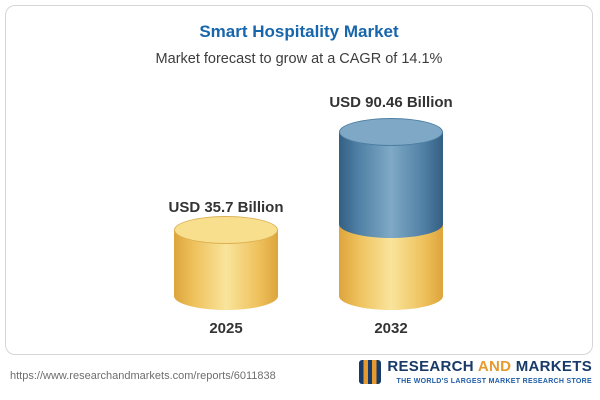 This screenshot has height=400, width=600. I want to click on value-label-2032: USD 90.46 Billion, so click(391, 102).